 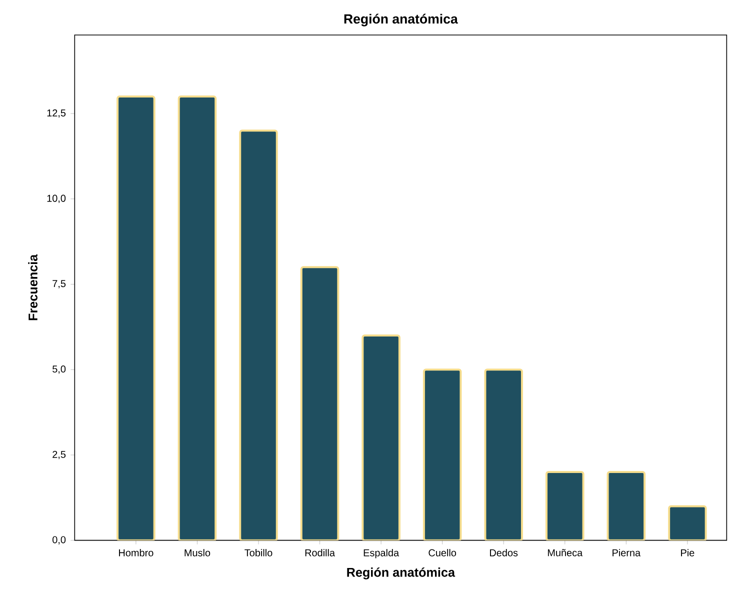 What do you see at coordinates (59, 455) in the screenshot?
I see `y-tick-label: 2,5` at bounding box center [59, 455].